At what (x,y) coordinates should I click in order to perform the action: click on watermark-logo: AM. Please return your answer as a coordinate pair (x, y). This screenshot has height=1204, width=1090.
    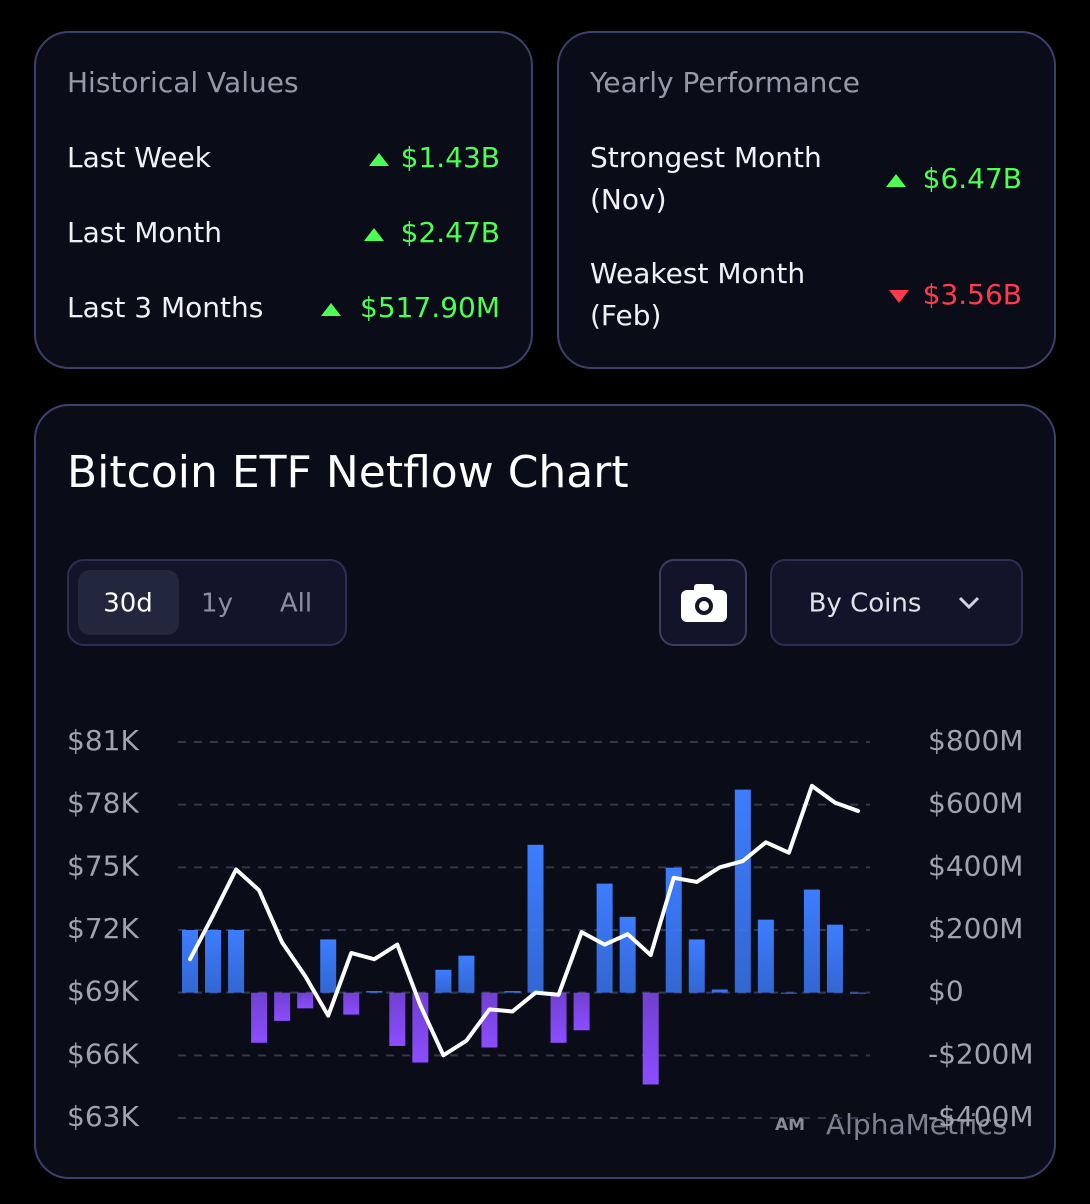
    Looking at the image, I should click on (790, 1125).